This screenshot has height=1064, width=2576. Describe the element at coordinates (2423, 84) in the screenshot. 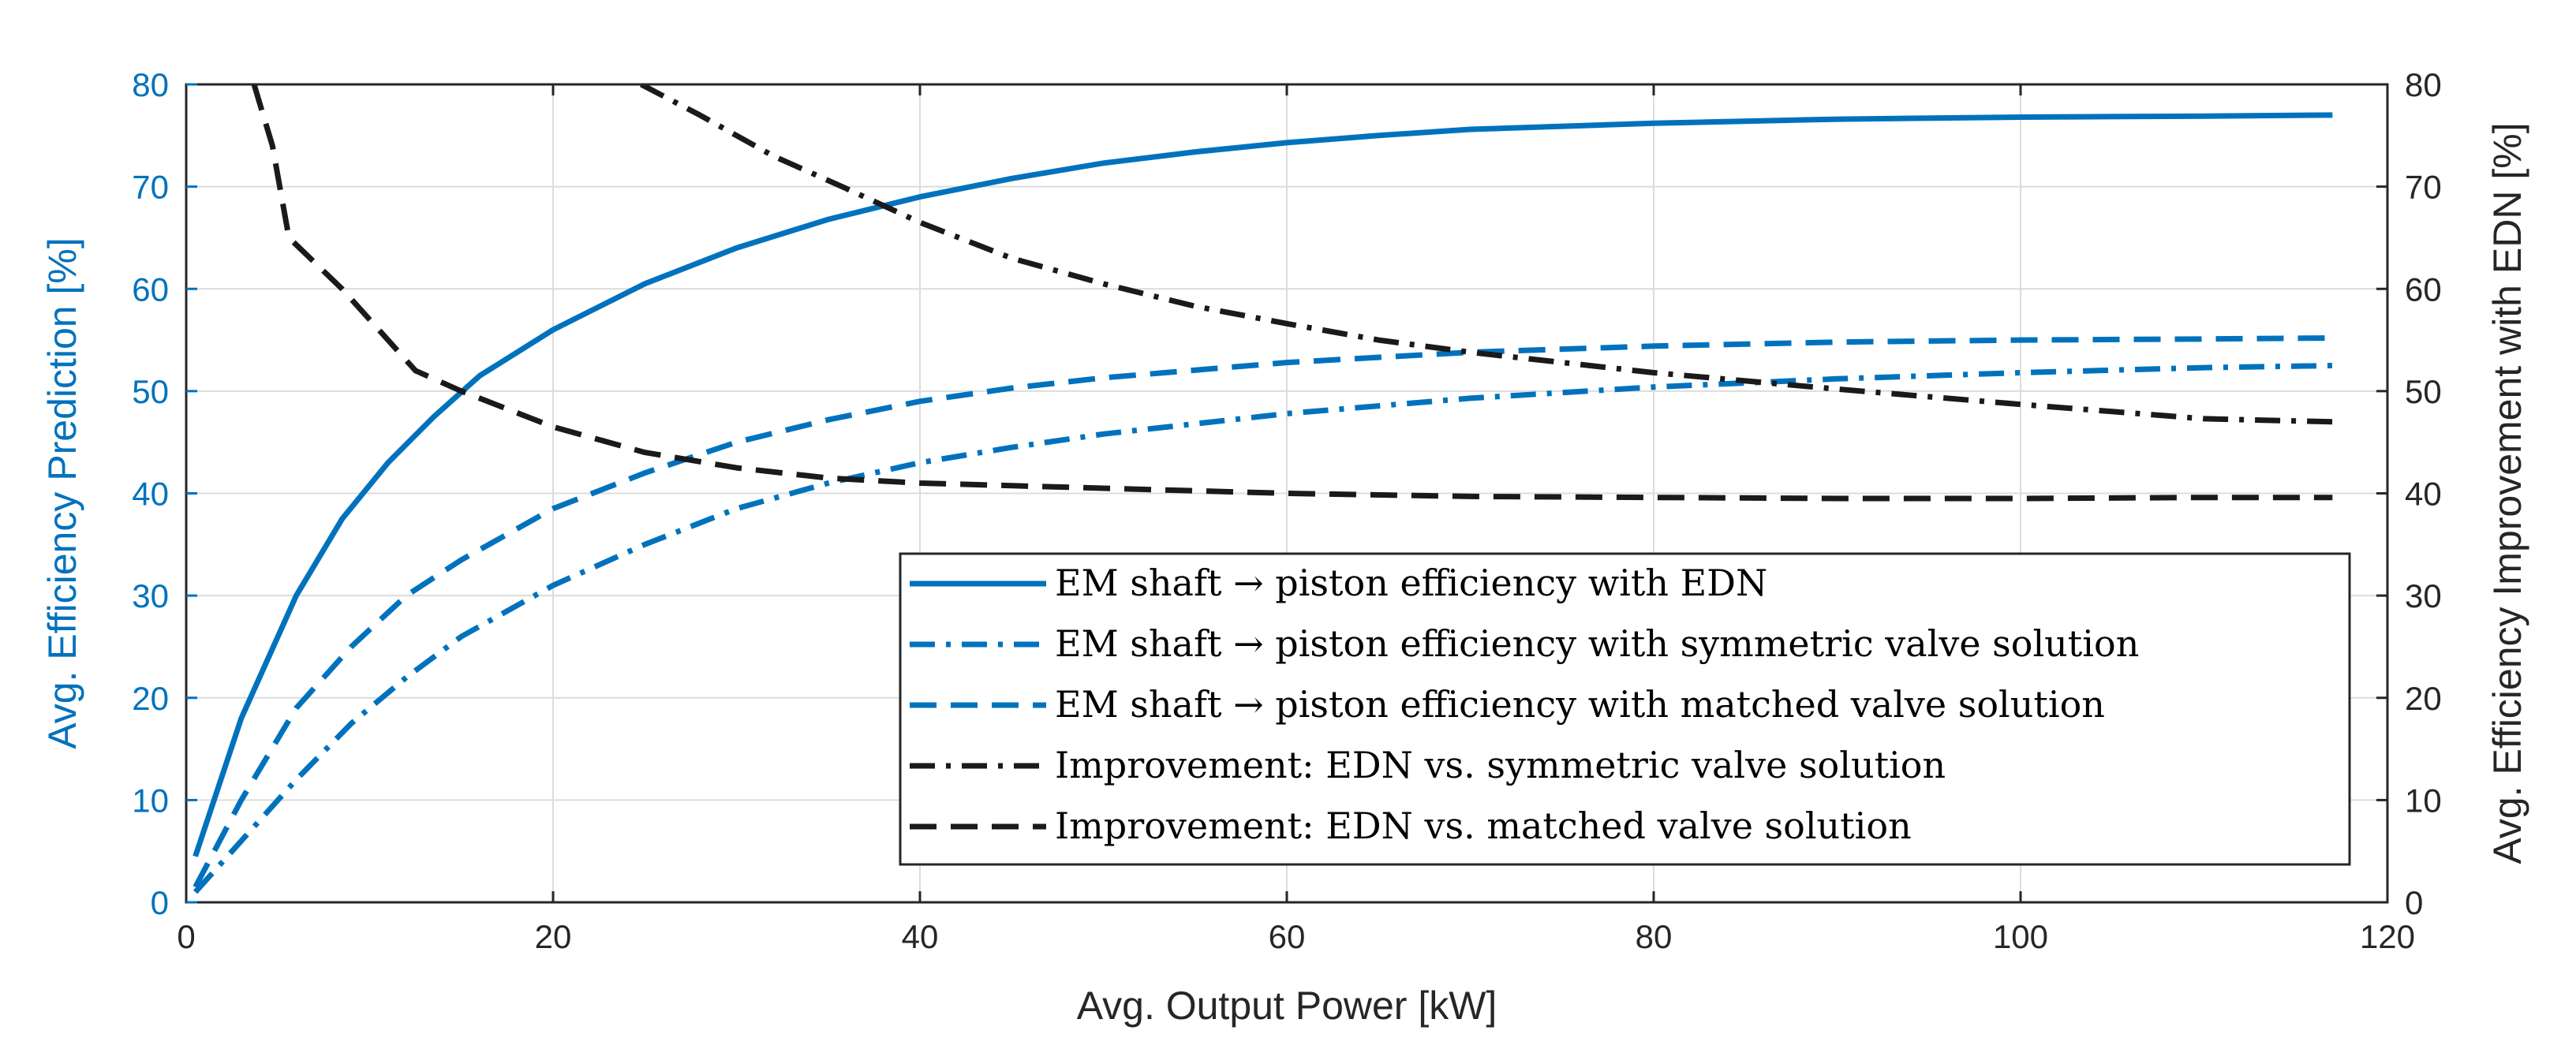

I see `y-right-tick-label: 80` at that location.